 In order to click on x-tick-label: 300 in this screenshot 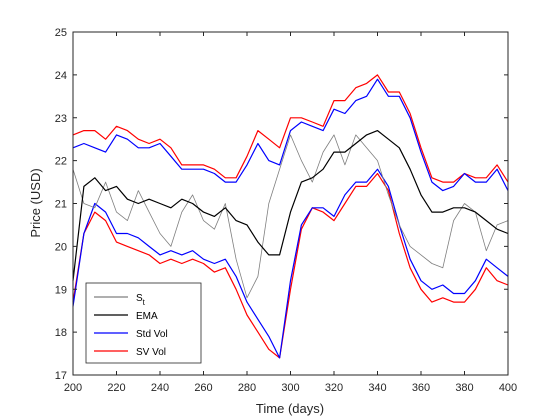, I will do `click(290, 388)`.